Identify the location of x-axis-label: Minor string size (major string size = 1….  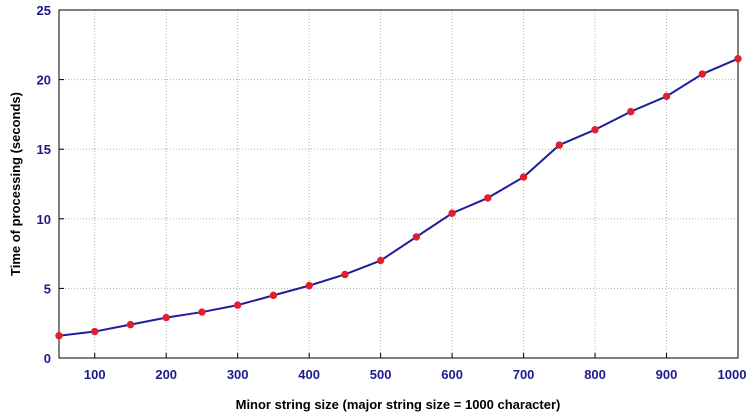
(398, 404).